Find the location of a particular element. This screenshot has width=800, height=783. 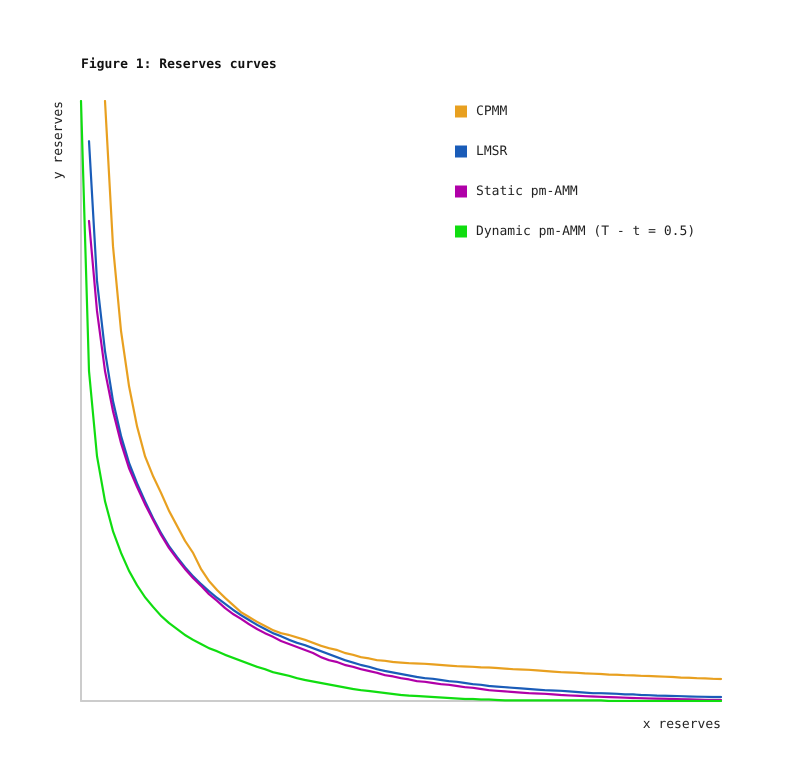

legend-label: Static pm-AMM is located at coordinates (527, 191).